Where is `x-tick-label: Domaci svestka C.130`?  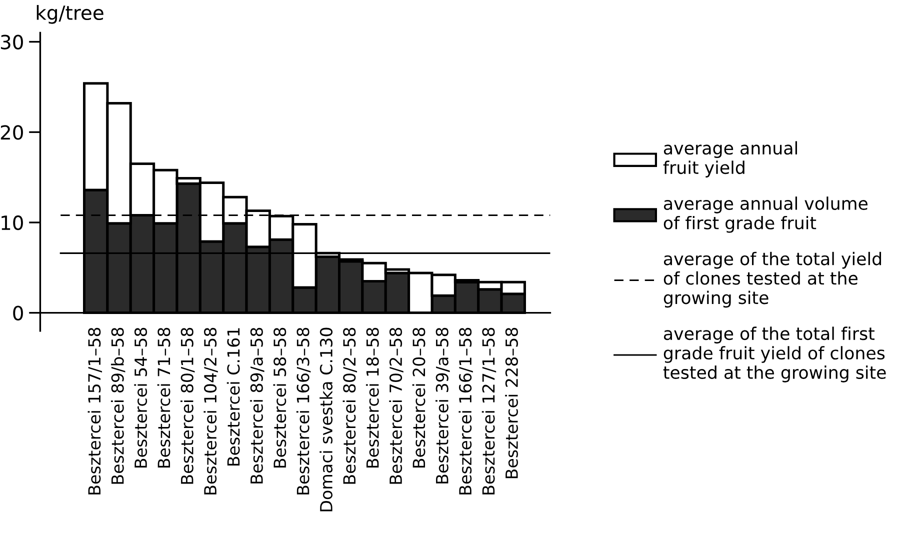 x-tick-label: Domaci svestka C.130 is located at coordinates (326, 420).